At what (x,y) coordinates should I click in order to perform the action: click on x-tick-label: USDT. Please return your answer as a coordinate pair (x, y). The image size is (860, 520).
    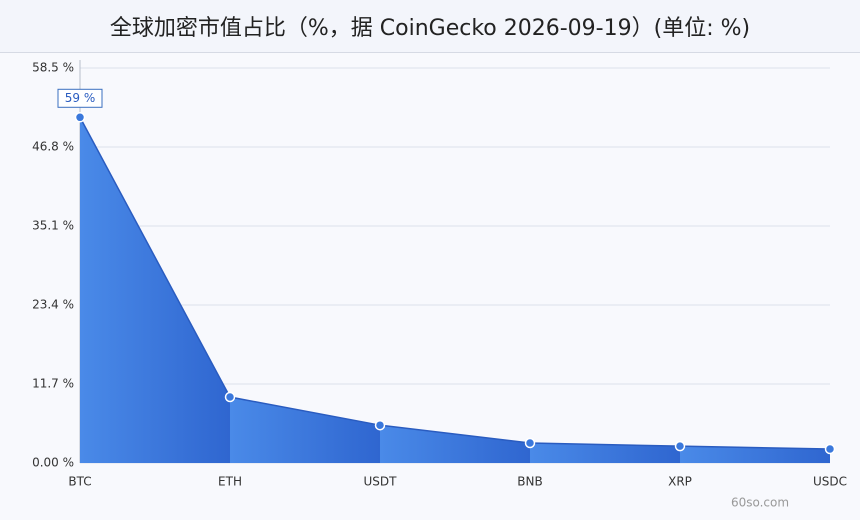
    Looking at the image, I should click on (381, 482).